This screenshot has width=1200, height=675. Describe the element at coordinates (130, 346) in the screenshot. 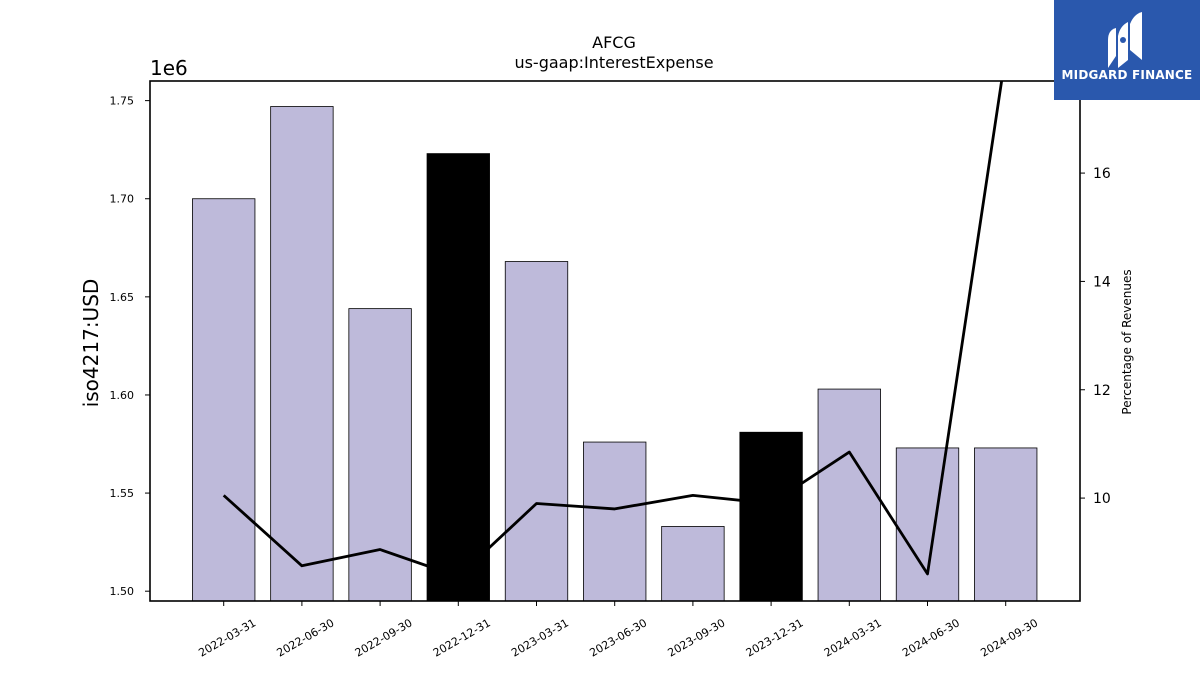

I see `y-axis-ticks: 1.50 1.55 1.60 1.65 1.70 1.75` at that location.